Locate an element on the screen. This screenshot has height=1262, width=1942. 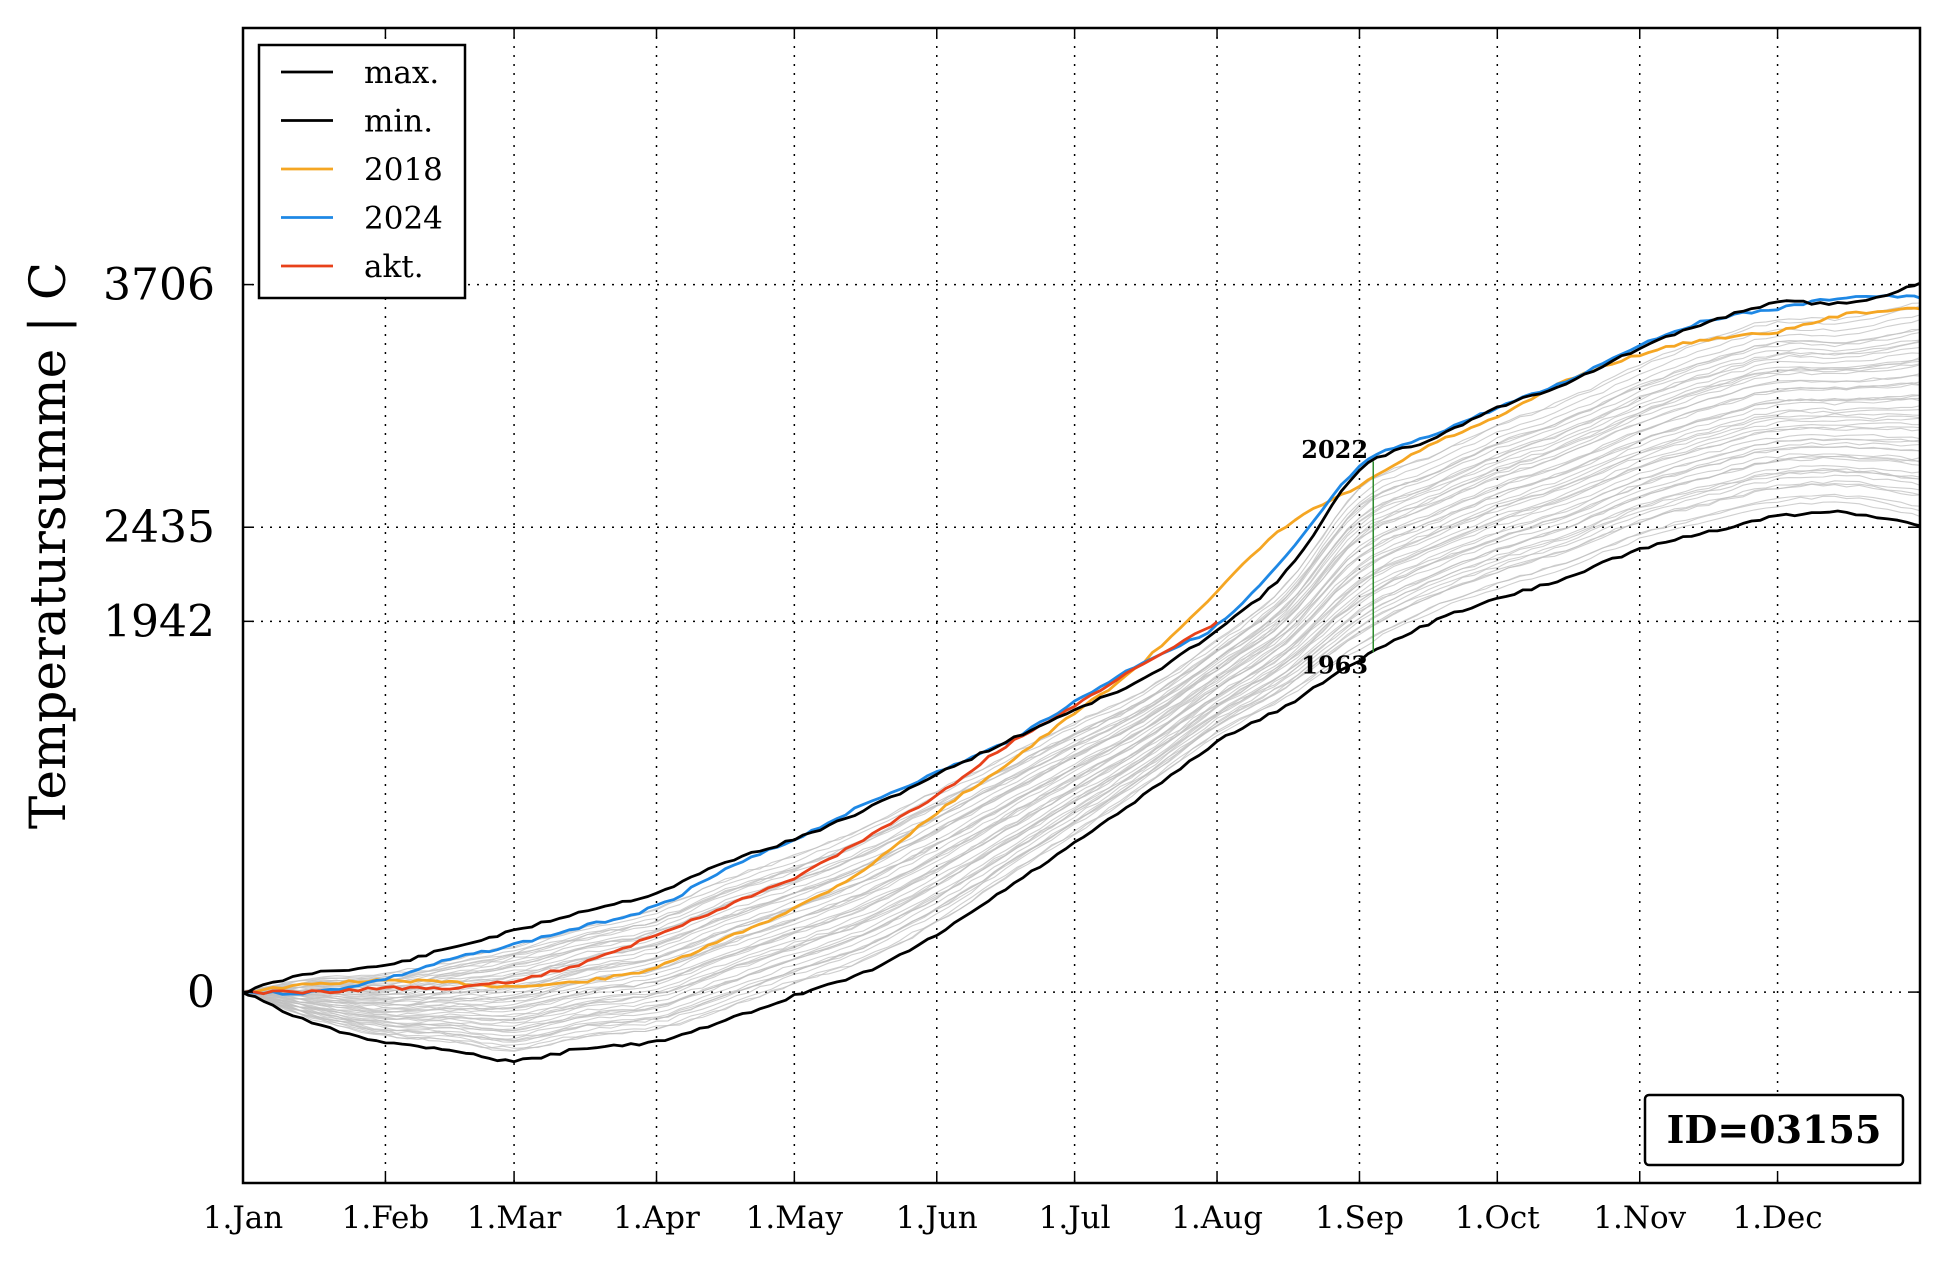
y-tick-label: 1942 is located at coordinates (159, 621).